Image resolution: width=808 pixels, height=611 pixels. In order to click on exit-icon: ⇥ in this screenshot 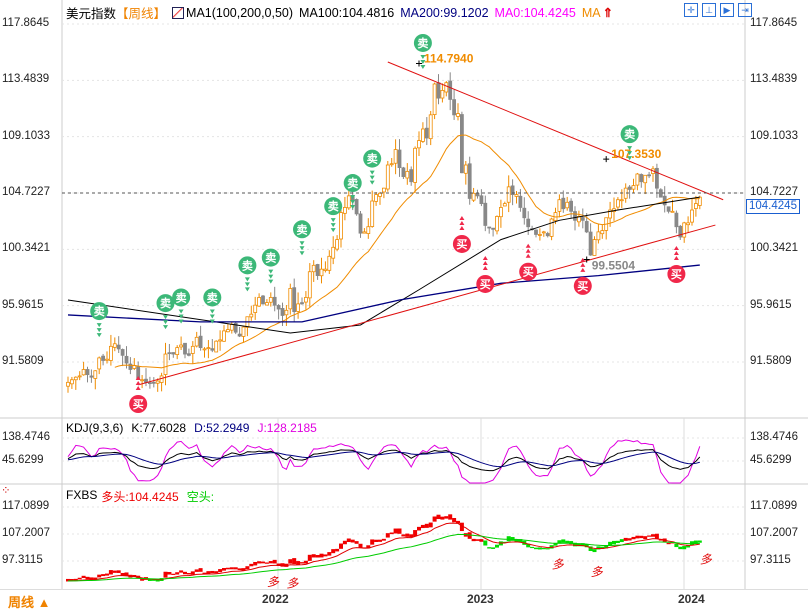, I will do `click(745, 10)`.